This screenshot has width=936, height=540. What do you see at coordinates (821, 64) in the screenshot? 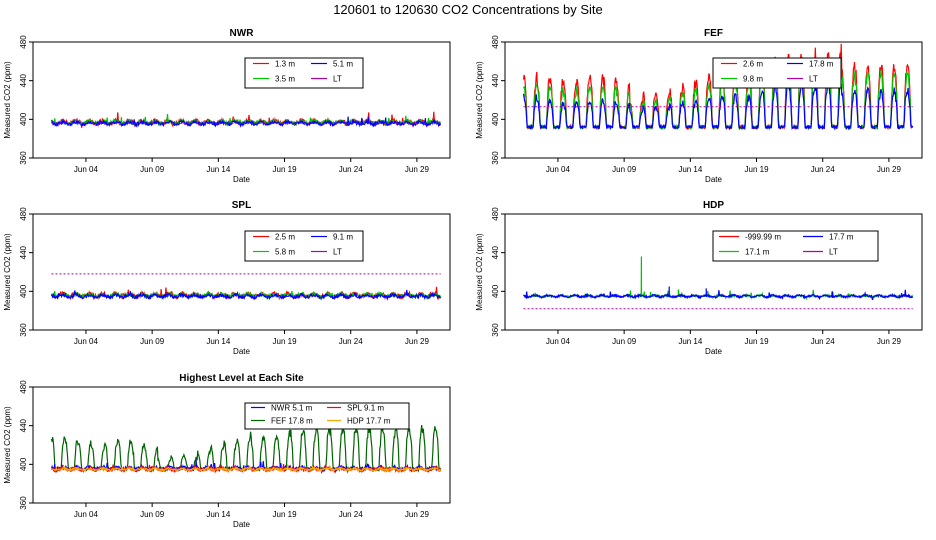
I see `legend-label: 17.8 m` at bounding box center [821, 64].